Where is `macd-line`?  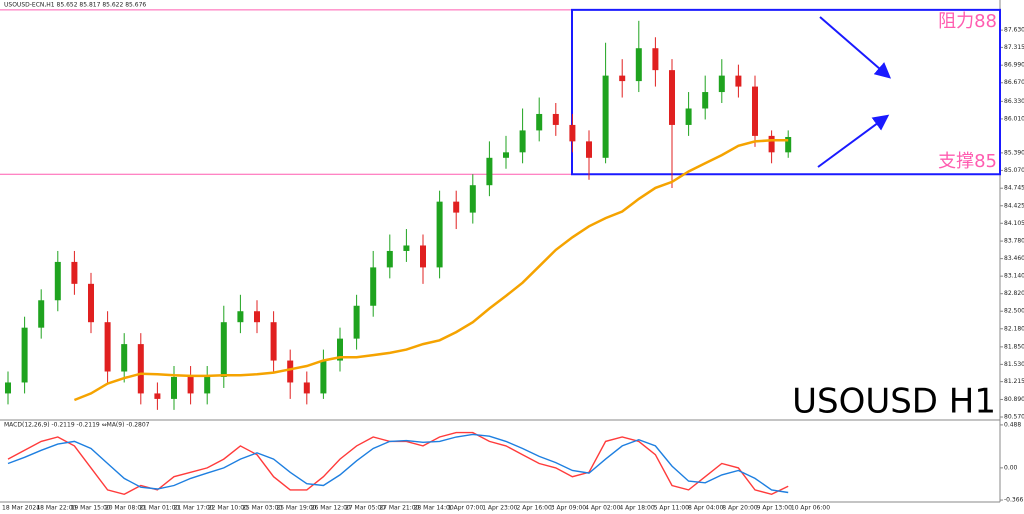
macd-line is located at coordinates (398, 463).